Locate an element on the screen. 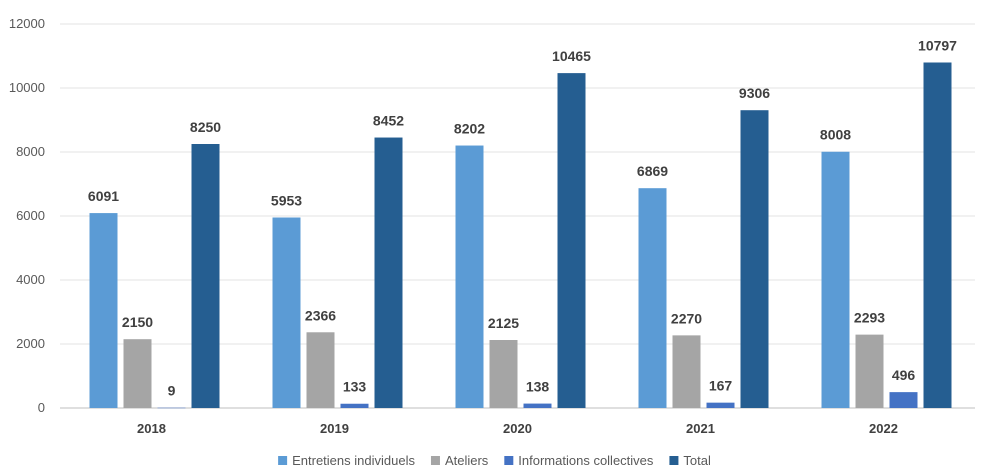 This screenshot has height=475, width=989. data-label: 9306 is located at coordinates (754, 93).